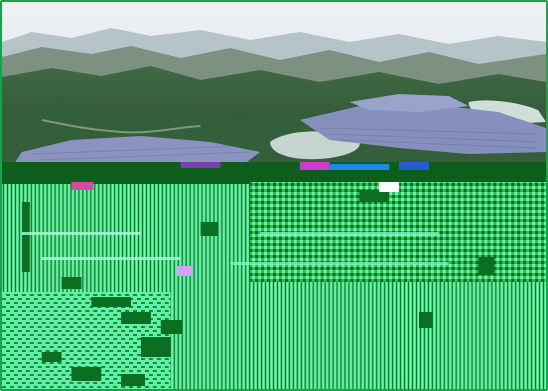 This screenshot has width=548, height=391. What do you see at coordinates (121, 126) in the screenshot?
I see `trail` at bounding box center [121, 126].